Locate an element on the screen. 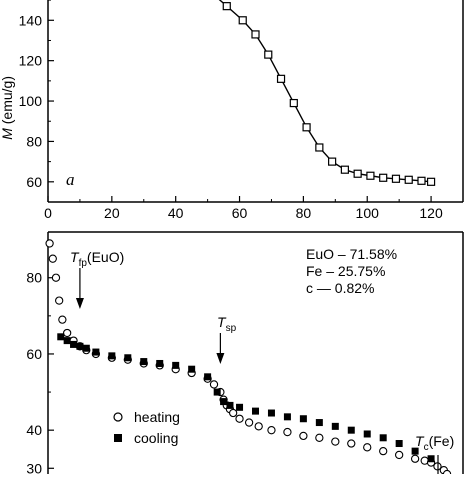 This screenshot has height=479, width=474. annotation-tsp: Tsp is located at coordinates (227, 324).